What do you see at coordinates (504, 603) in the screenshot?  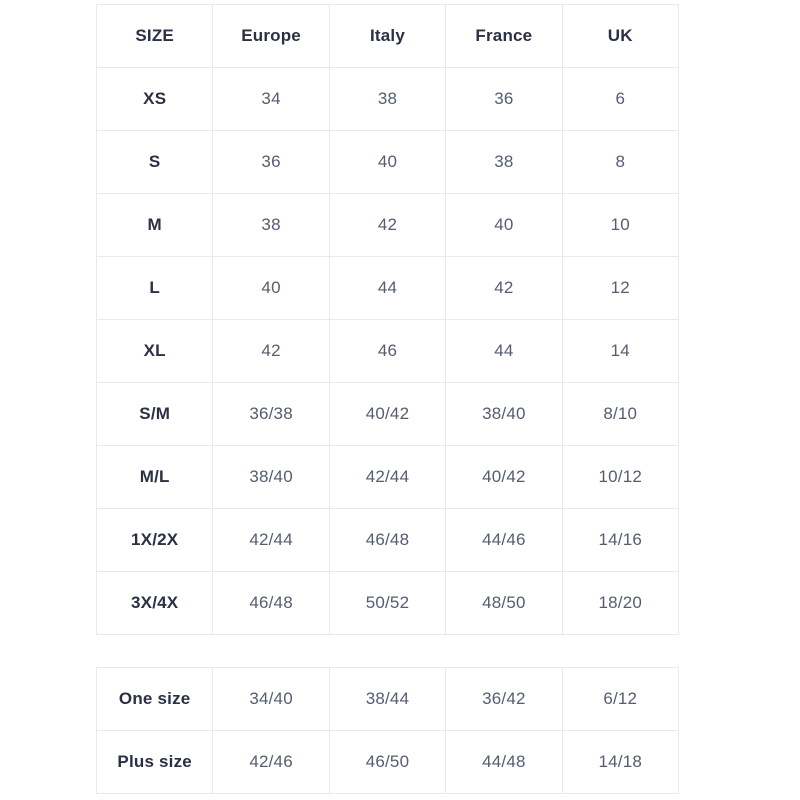 I see `cell-france: 48/50` at bounding box center [504, 603].